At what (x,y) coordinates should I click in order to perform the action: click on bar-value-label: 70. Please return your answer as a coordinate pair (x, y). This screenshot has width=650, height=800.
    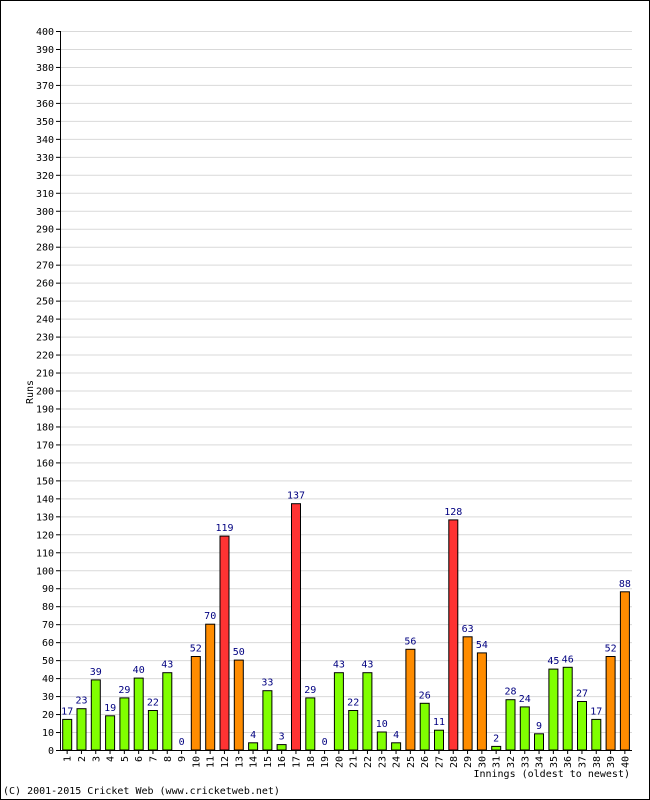
    Looking at the image, I should click on (210, 616).